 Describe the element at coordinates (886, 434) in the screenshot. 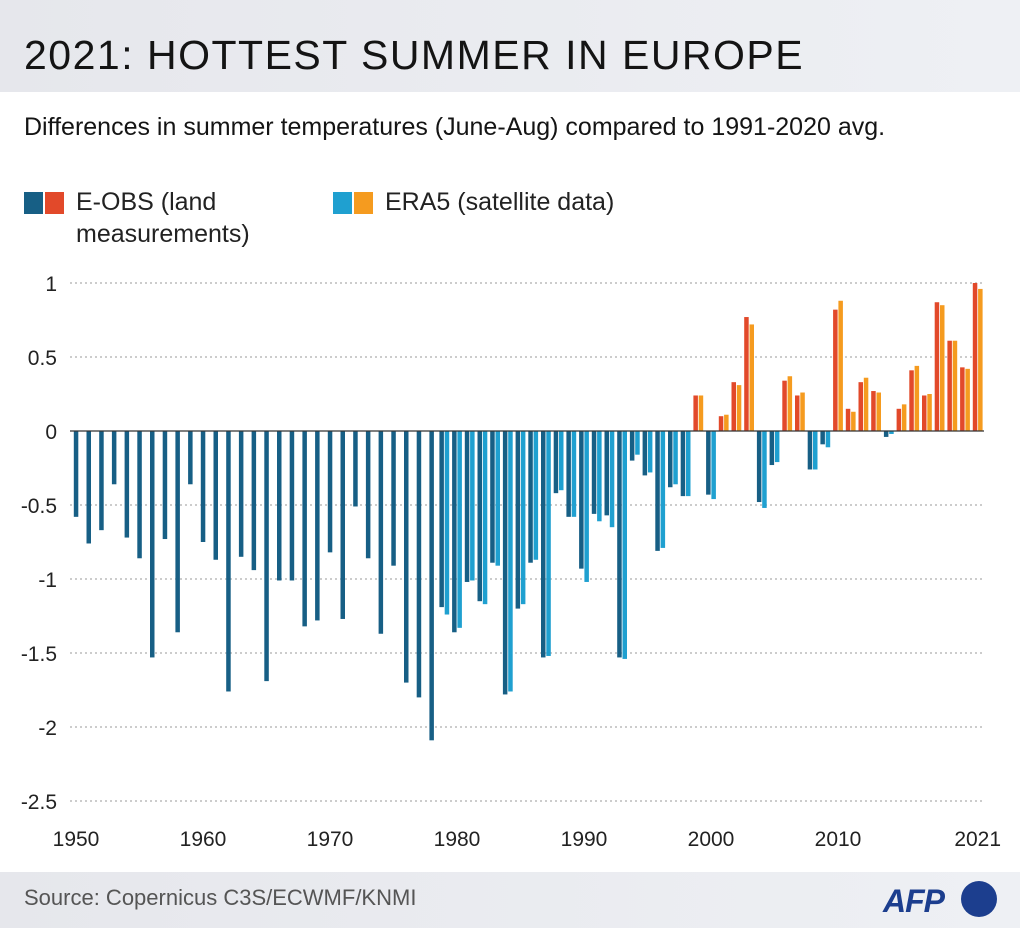

I see `bar-eobs-2014` at that location.